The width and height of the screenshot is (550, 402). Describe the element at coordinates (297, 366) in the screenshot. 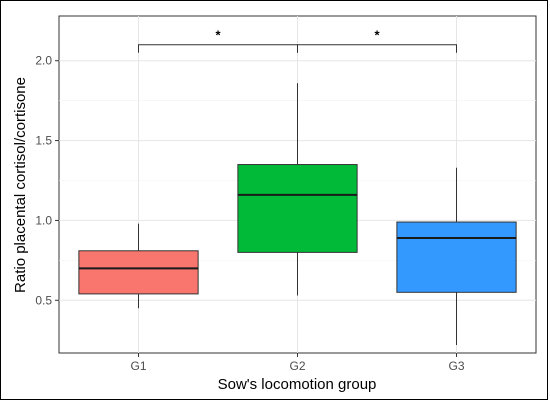

I see `x-tick-label: G2` at that location.